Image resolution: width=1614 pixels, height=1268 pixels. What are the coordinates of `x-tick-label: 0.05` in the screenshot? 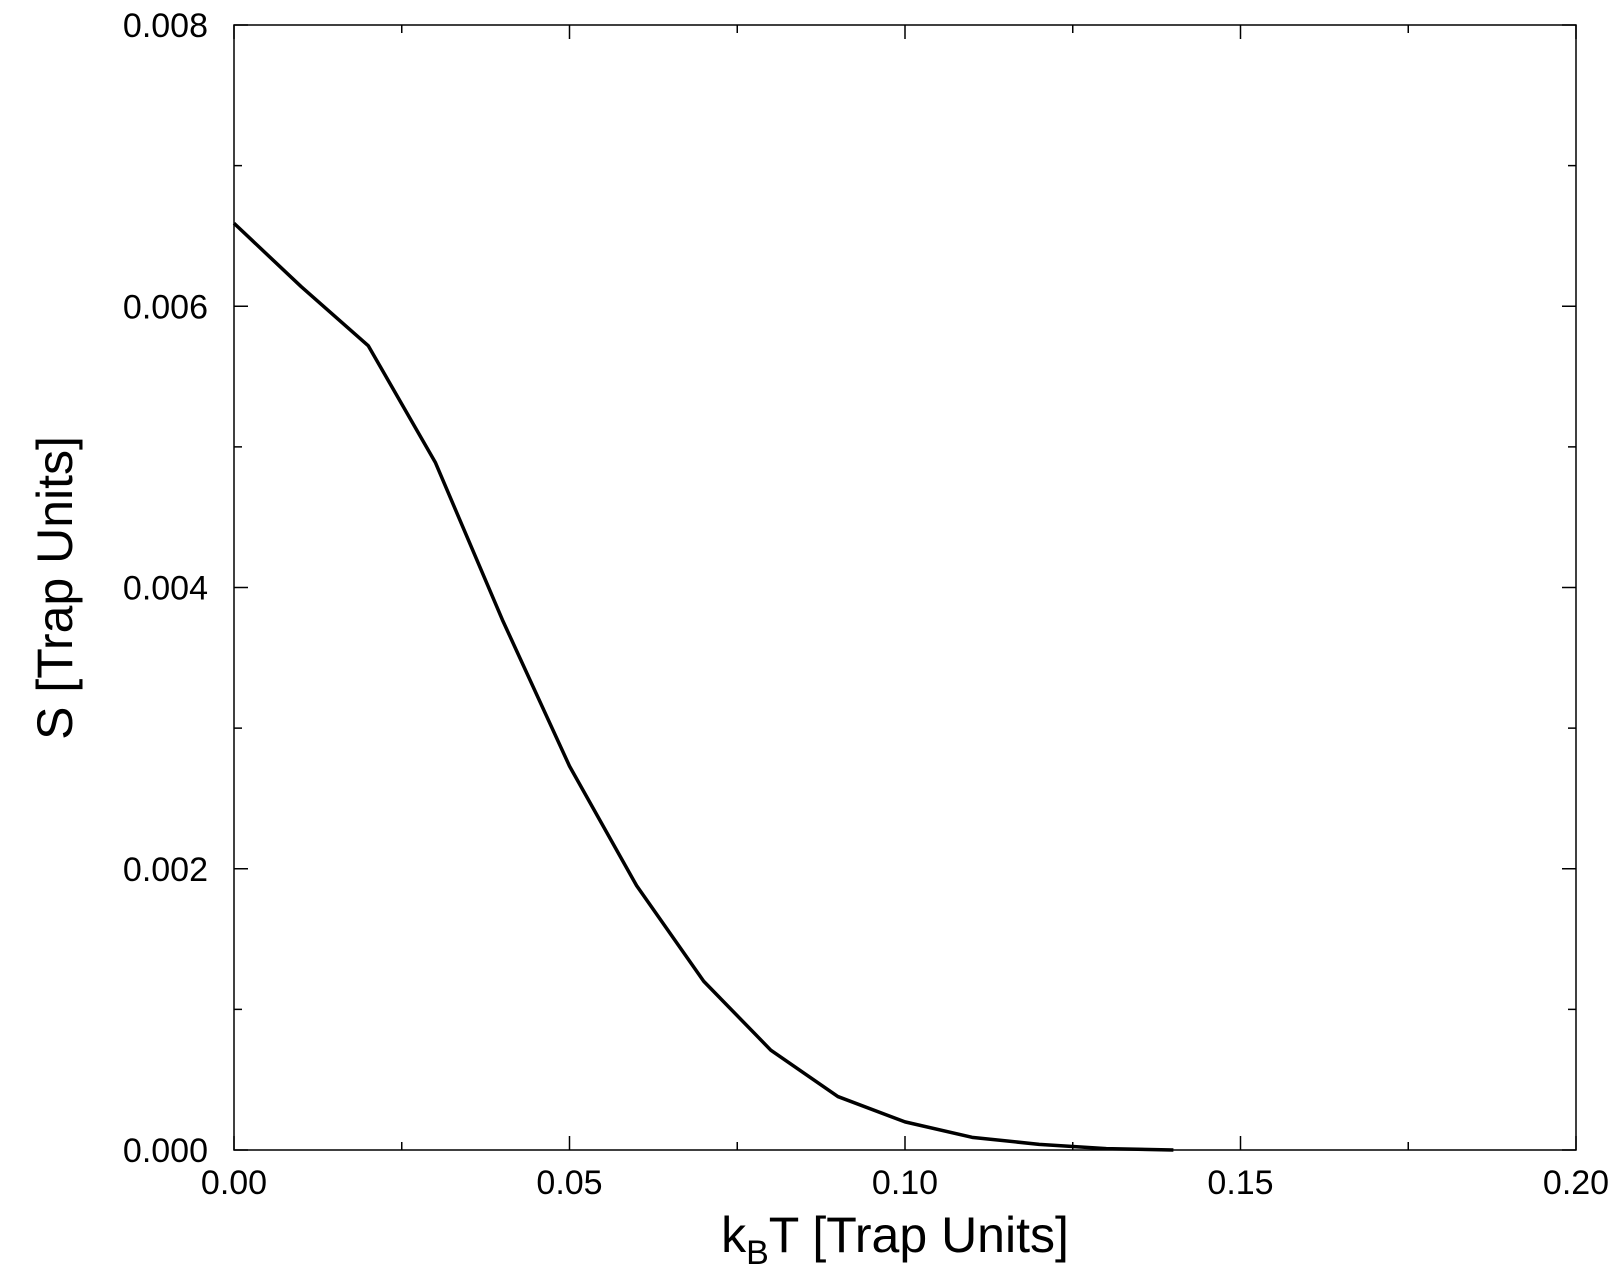 It's located at (569, 1183).